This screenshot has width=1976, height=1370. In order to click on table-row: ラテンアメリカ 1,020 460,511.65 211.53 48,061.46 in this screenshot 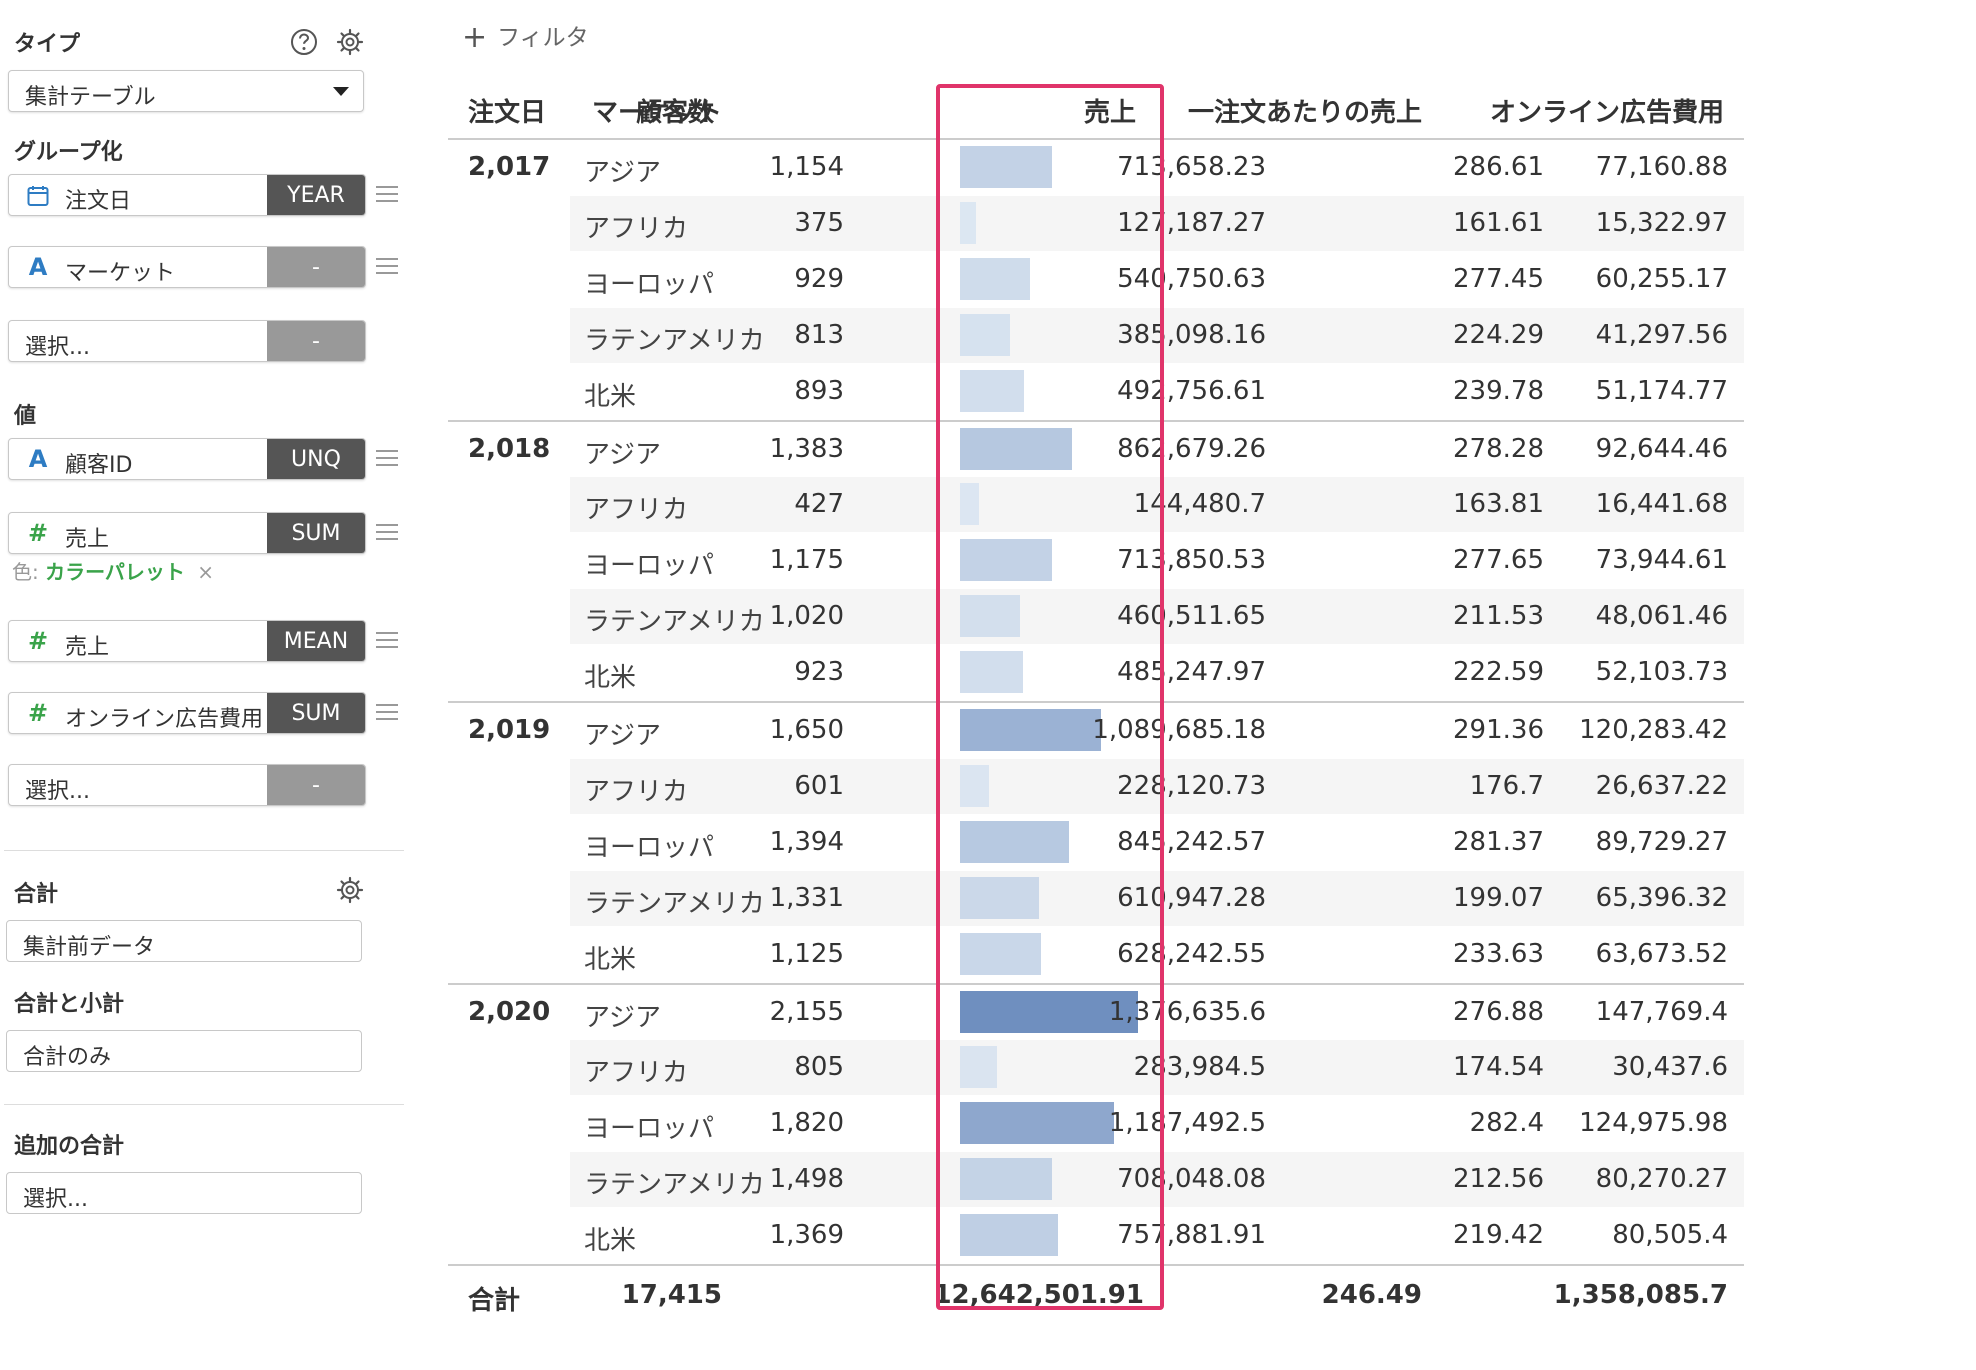, I will do `click(1157, 617)`.